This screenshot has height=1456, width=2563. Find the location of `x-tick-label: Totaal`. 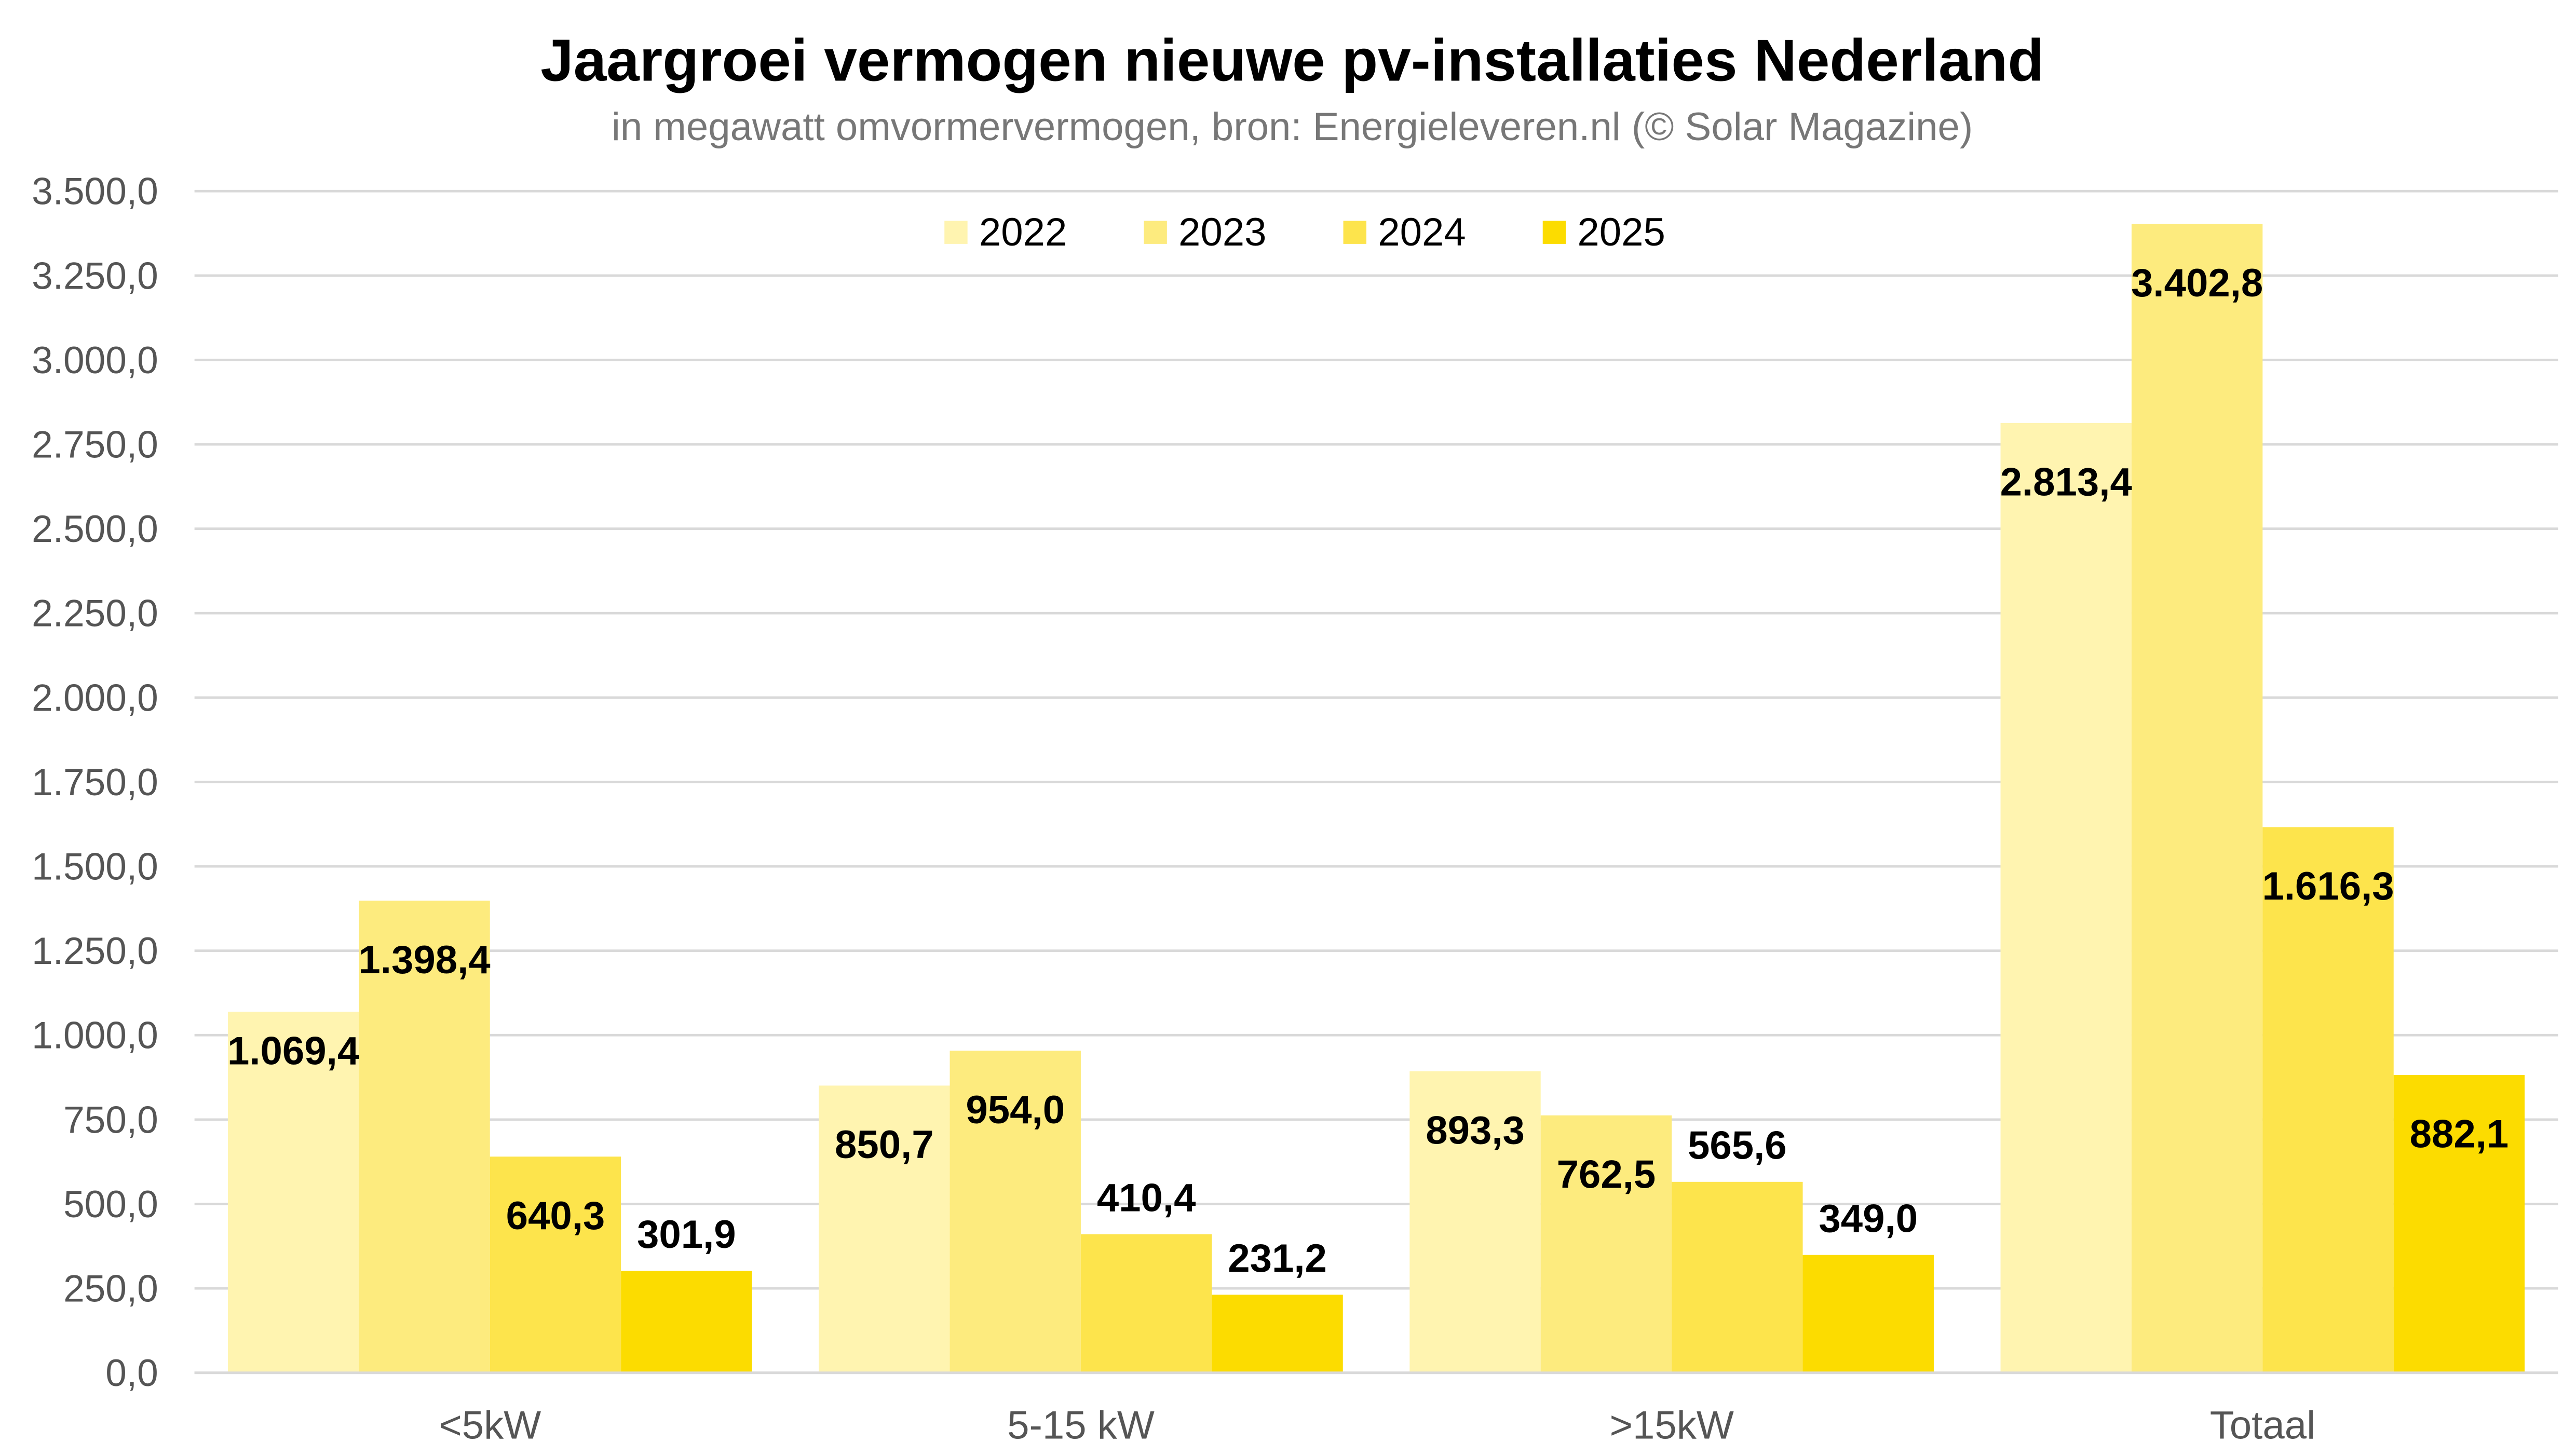

x-tick-label: Totaal is located at coordinates (2263, 1426).